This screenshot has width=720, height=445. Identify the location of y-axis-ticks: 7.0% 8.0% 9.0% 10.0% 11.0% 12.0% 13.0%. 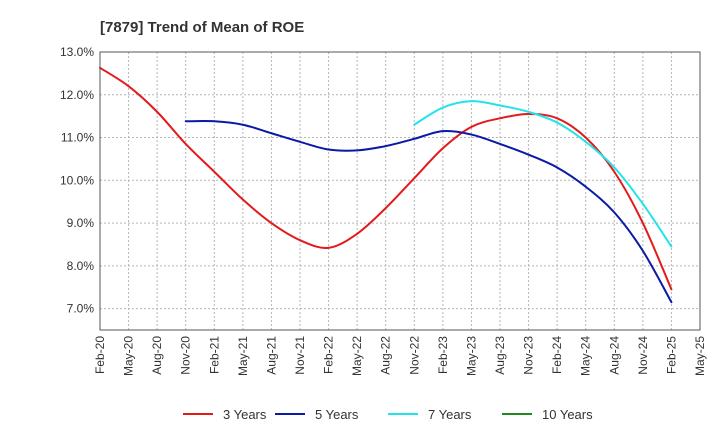
(77, 180).